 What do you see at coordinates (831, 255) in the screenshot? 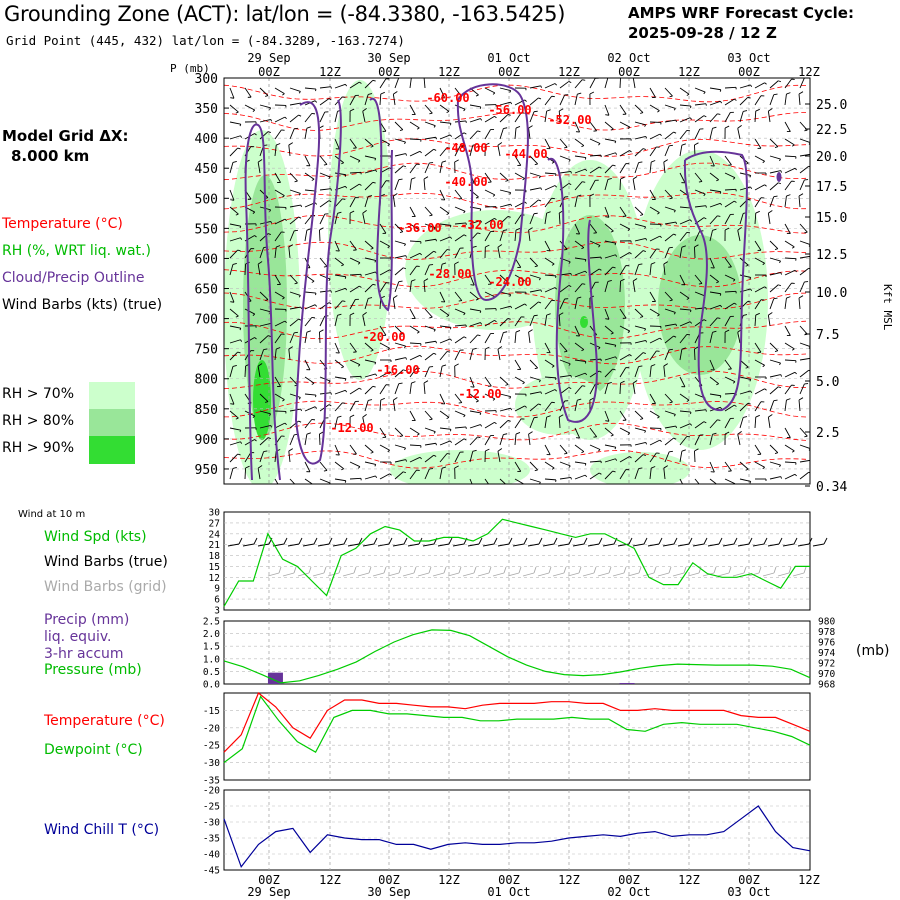
I see `height-tick-label: 12.5` at bounding box center [831, 255].